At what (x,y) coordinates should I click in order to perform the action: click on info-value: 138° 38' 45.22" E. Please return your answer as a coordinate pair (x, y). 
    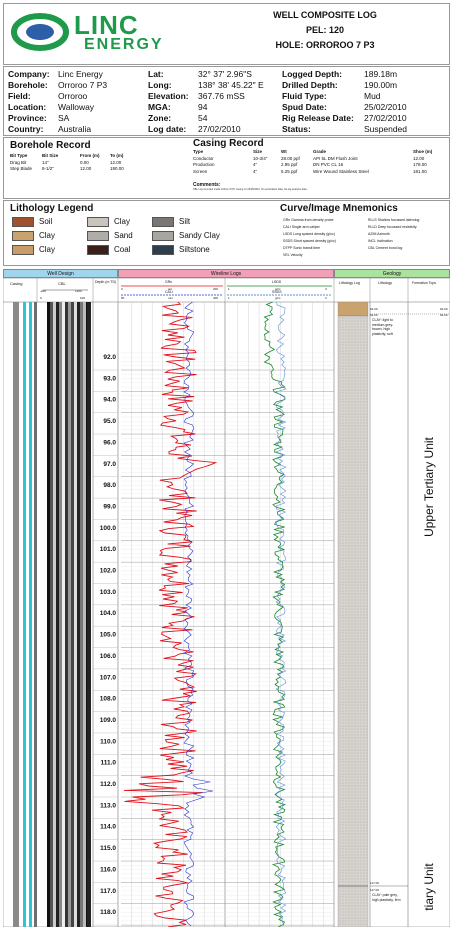
    Looking at the image, I should click on (231, 85).